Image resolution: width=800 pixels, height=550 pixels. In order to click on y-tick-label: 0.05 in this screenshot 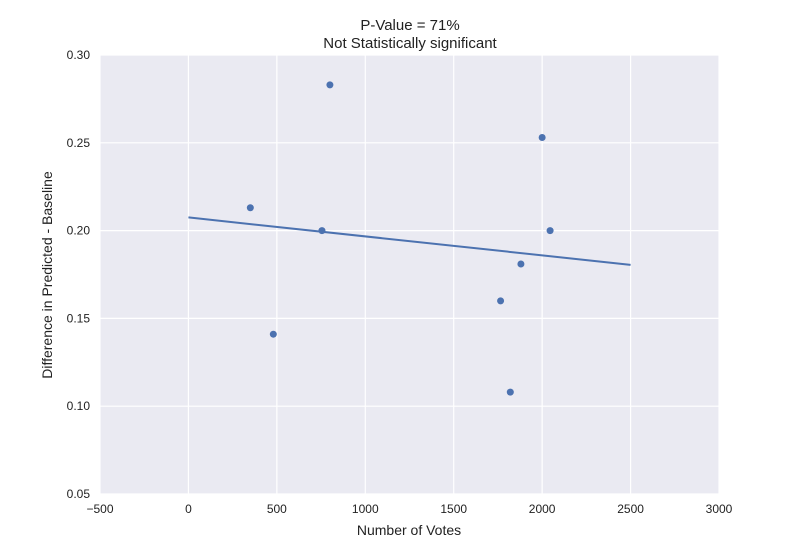, I will do `click(79, 494)`.